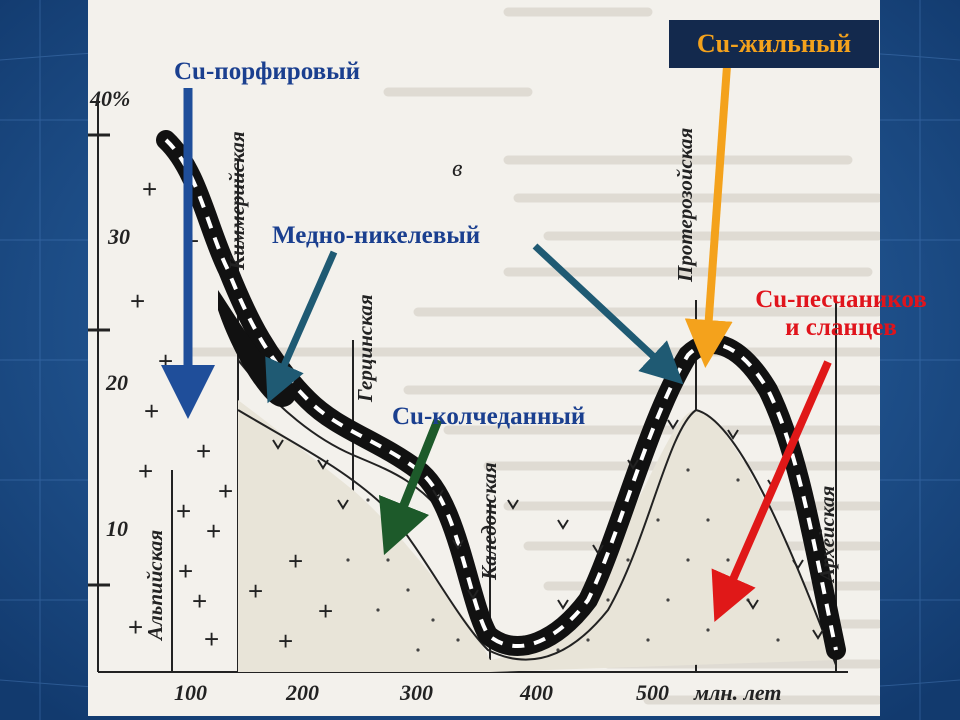  I want to click on label-cu-sandstone-line2: и сланцев, so click(841, 327).